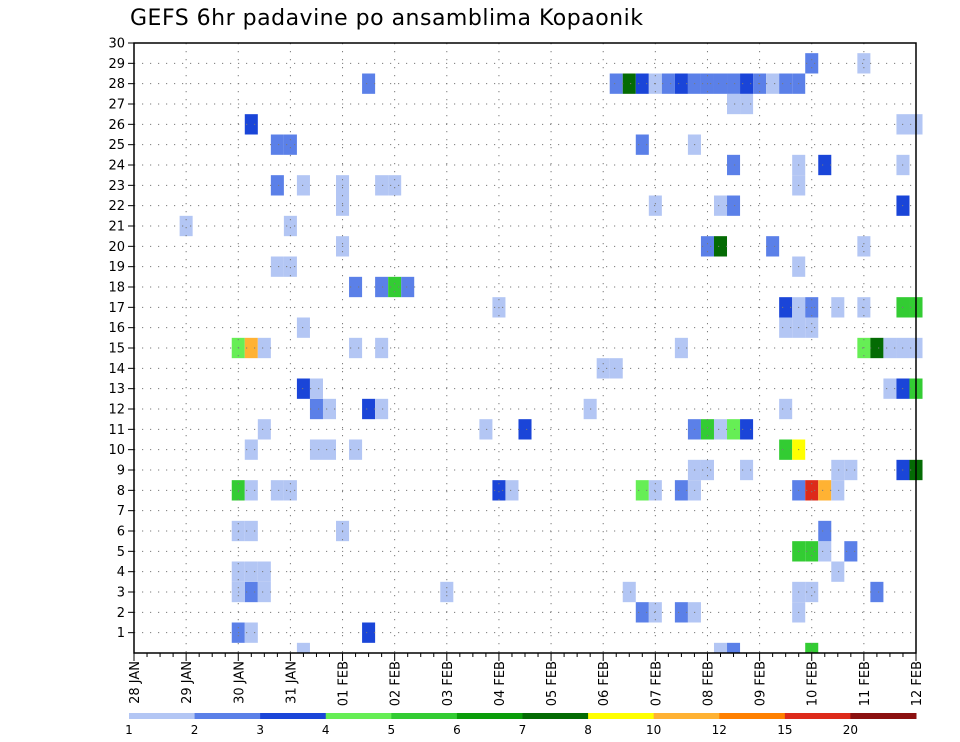  I want to click on legend-label: 15, so click(784, 730).